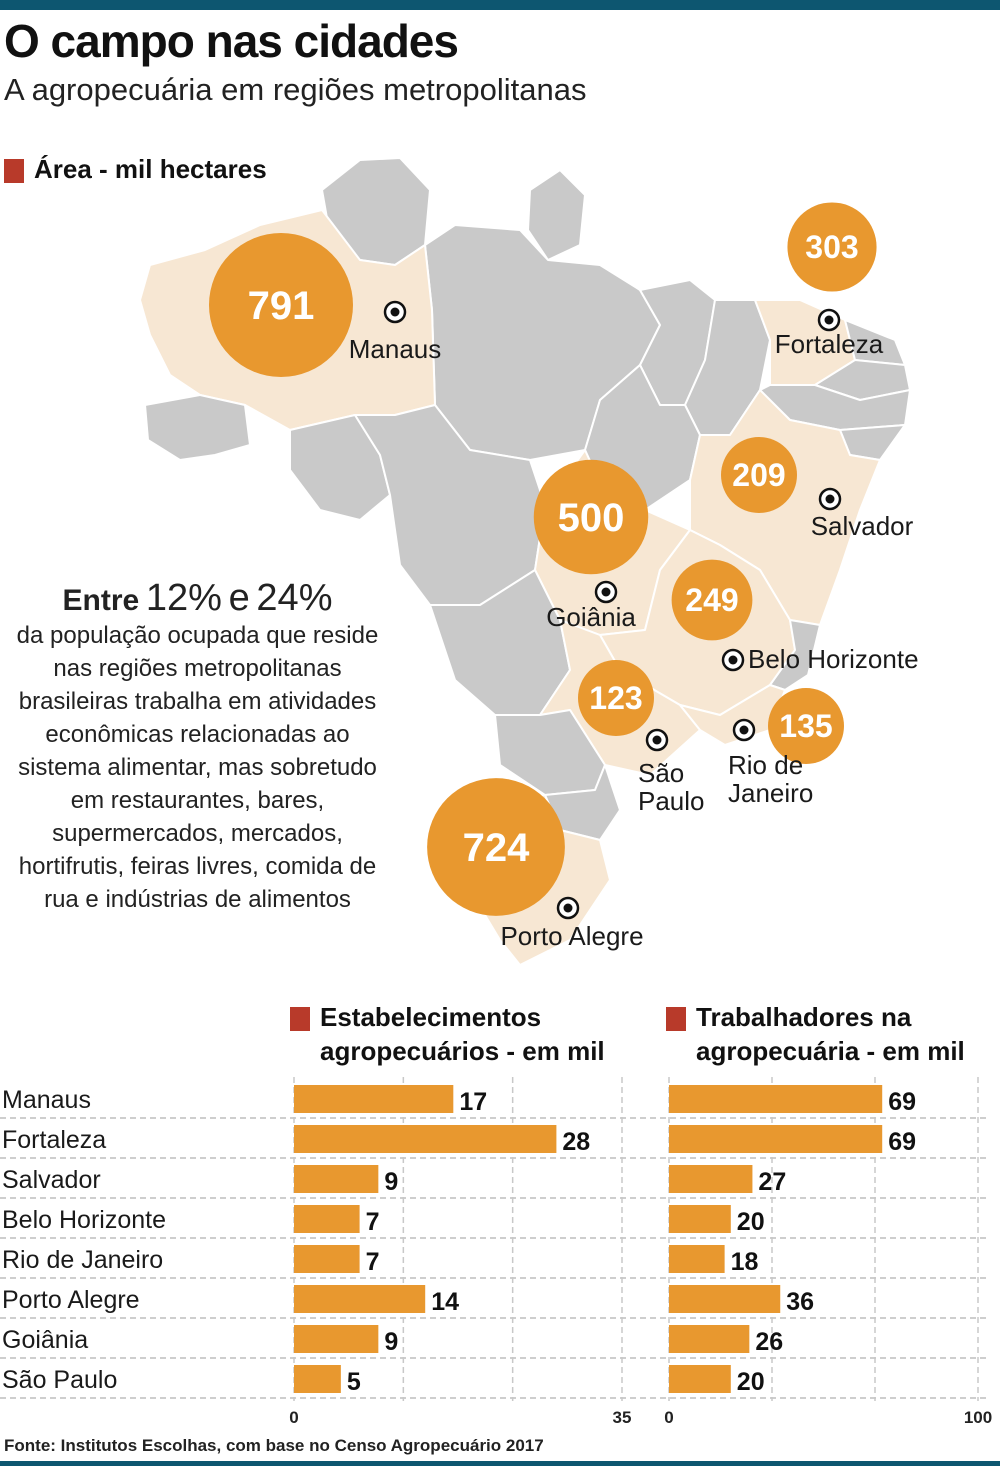 Image resolution: width=1000 pixels, height=1466 pixels. What do you see at coordinates (295, 89) in the screenshot?
I see `page-subtitle: A agropecuária em regiões metropolitanas` at bounding box center [295, 89].